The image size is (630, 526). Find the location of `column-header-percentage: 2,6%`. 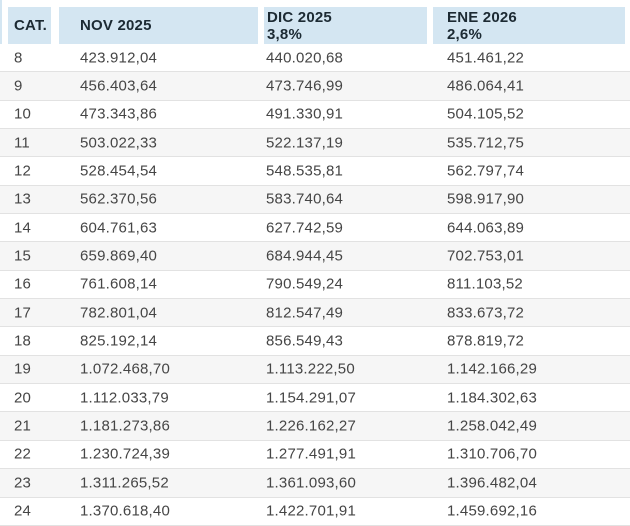

column-header-percentage: 2,6% is located at coordinates (464, 34).